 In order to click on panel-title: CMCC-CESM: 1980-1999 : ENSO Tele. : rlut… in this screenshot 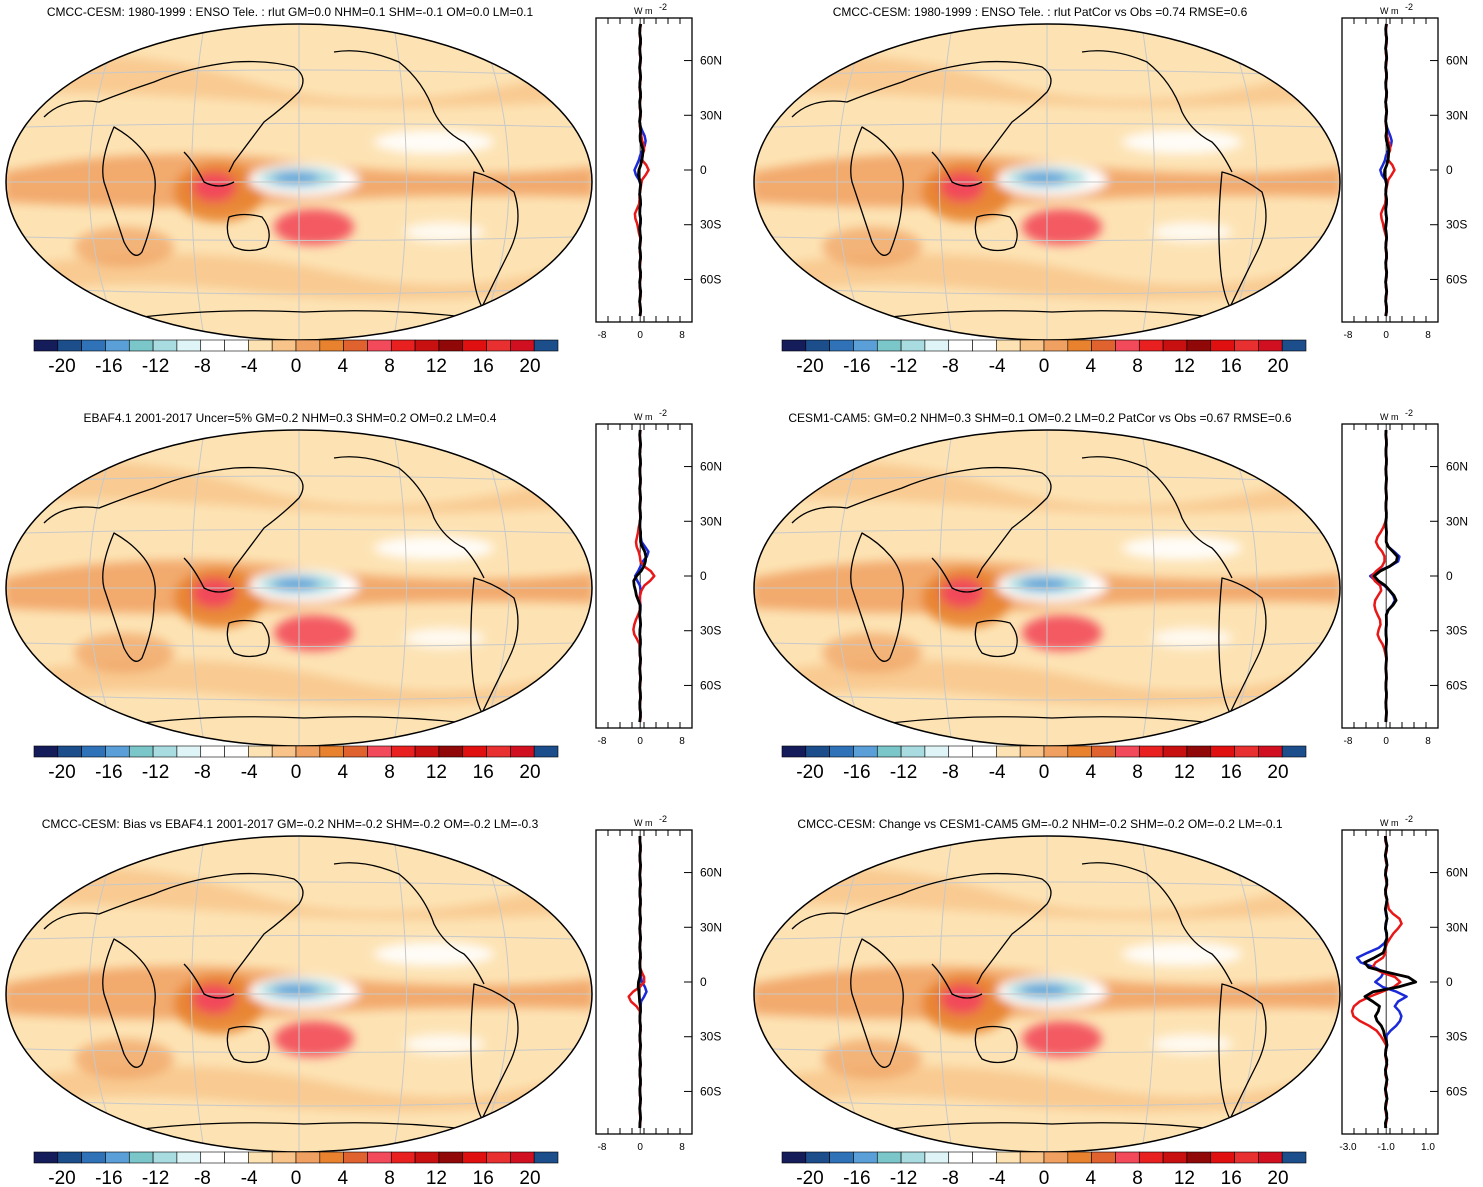, I will do `click(290, 12)`.